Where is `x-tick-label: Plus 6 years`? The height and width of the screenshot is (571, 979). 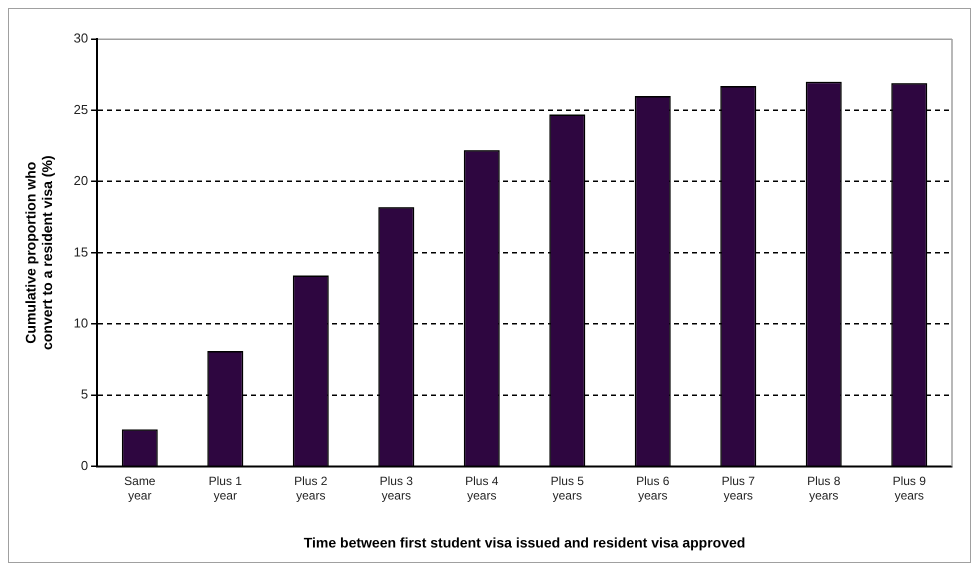 x-tick-label: Plus 6 years is located at coordinates (653, 488).